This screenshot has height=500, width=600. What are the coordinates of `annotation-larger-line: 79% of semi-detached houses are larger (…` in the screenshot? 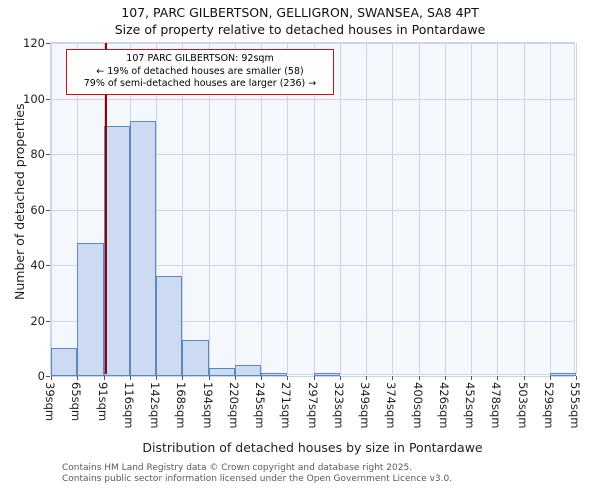 It's located at (200, 83).